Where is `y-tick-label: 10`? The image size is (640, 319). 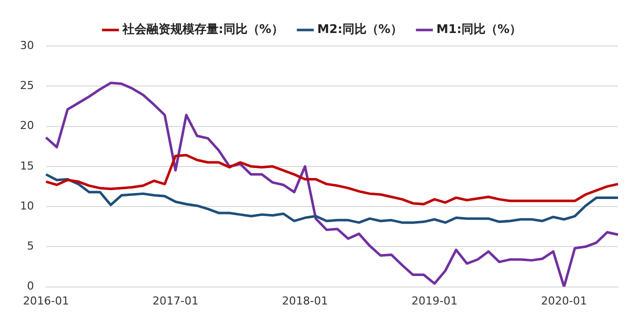
y-tick-label: 10 is located at coordinates (27, 205).